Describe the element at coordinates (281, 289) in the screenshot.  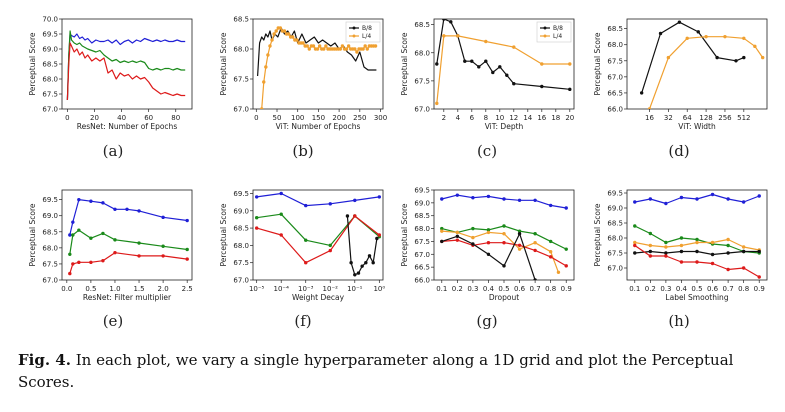
I see `x-tick-label: 10⁻⁴` at that location.